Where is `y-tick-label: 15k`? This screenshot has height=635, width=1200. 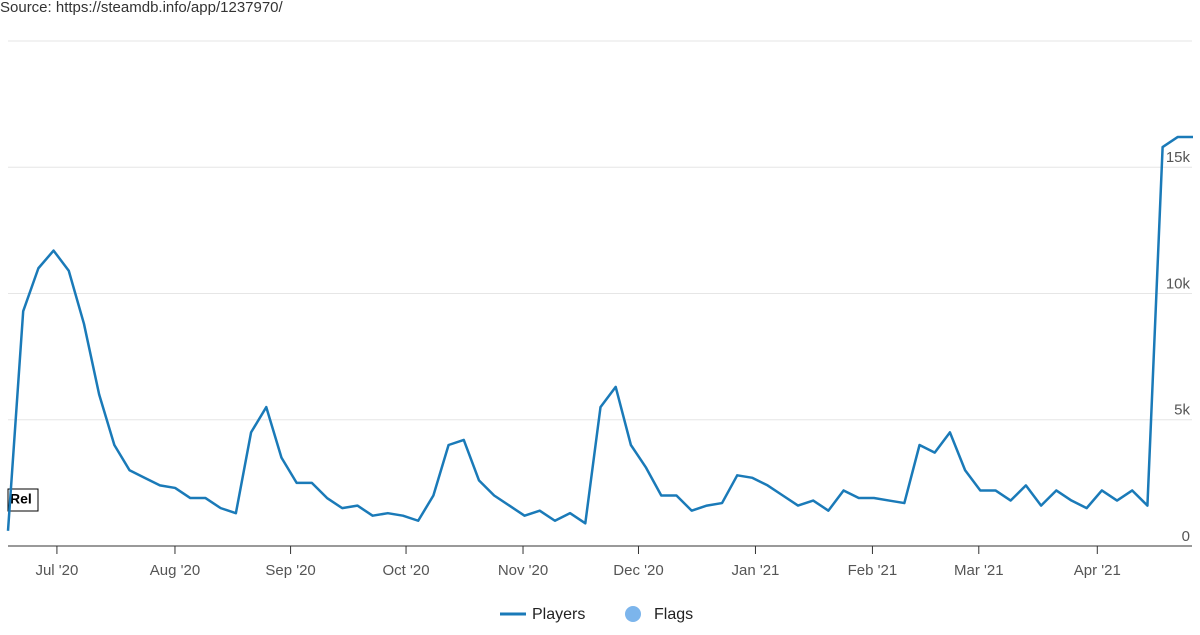 y-tick-label: 15k is located at coordinates (1178, 157).